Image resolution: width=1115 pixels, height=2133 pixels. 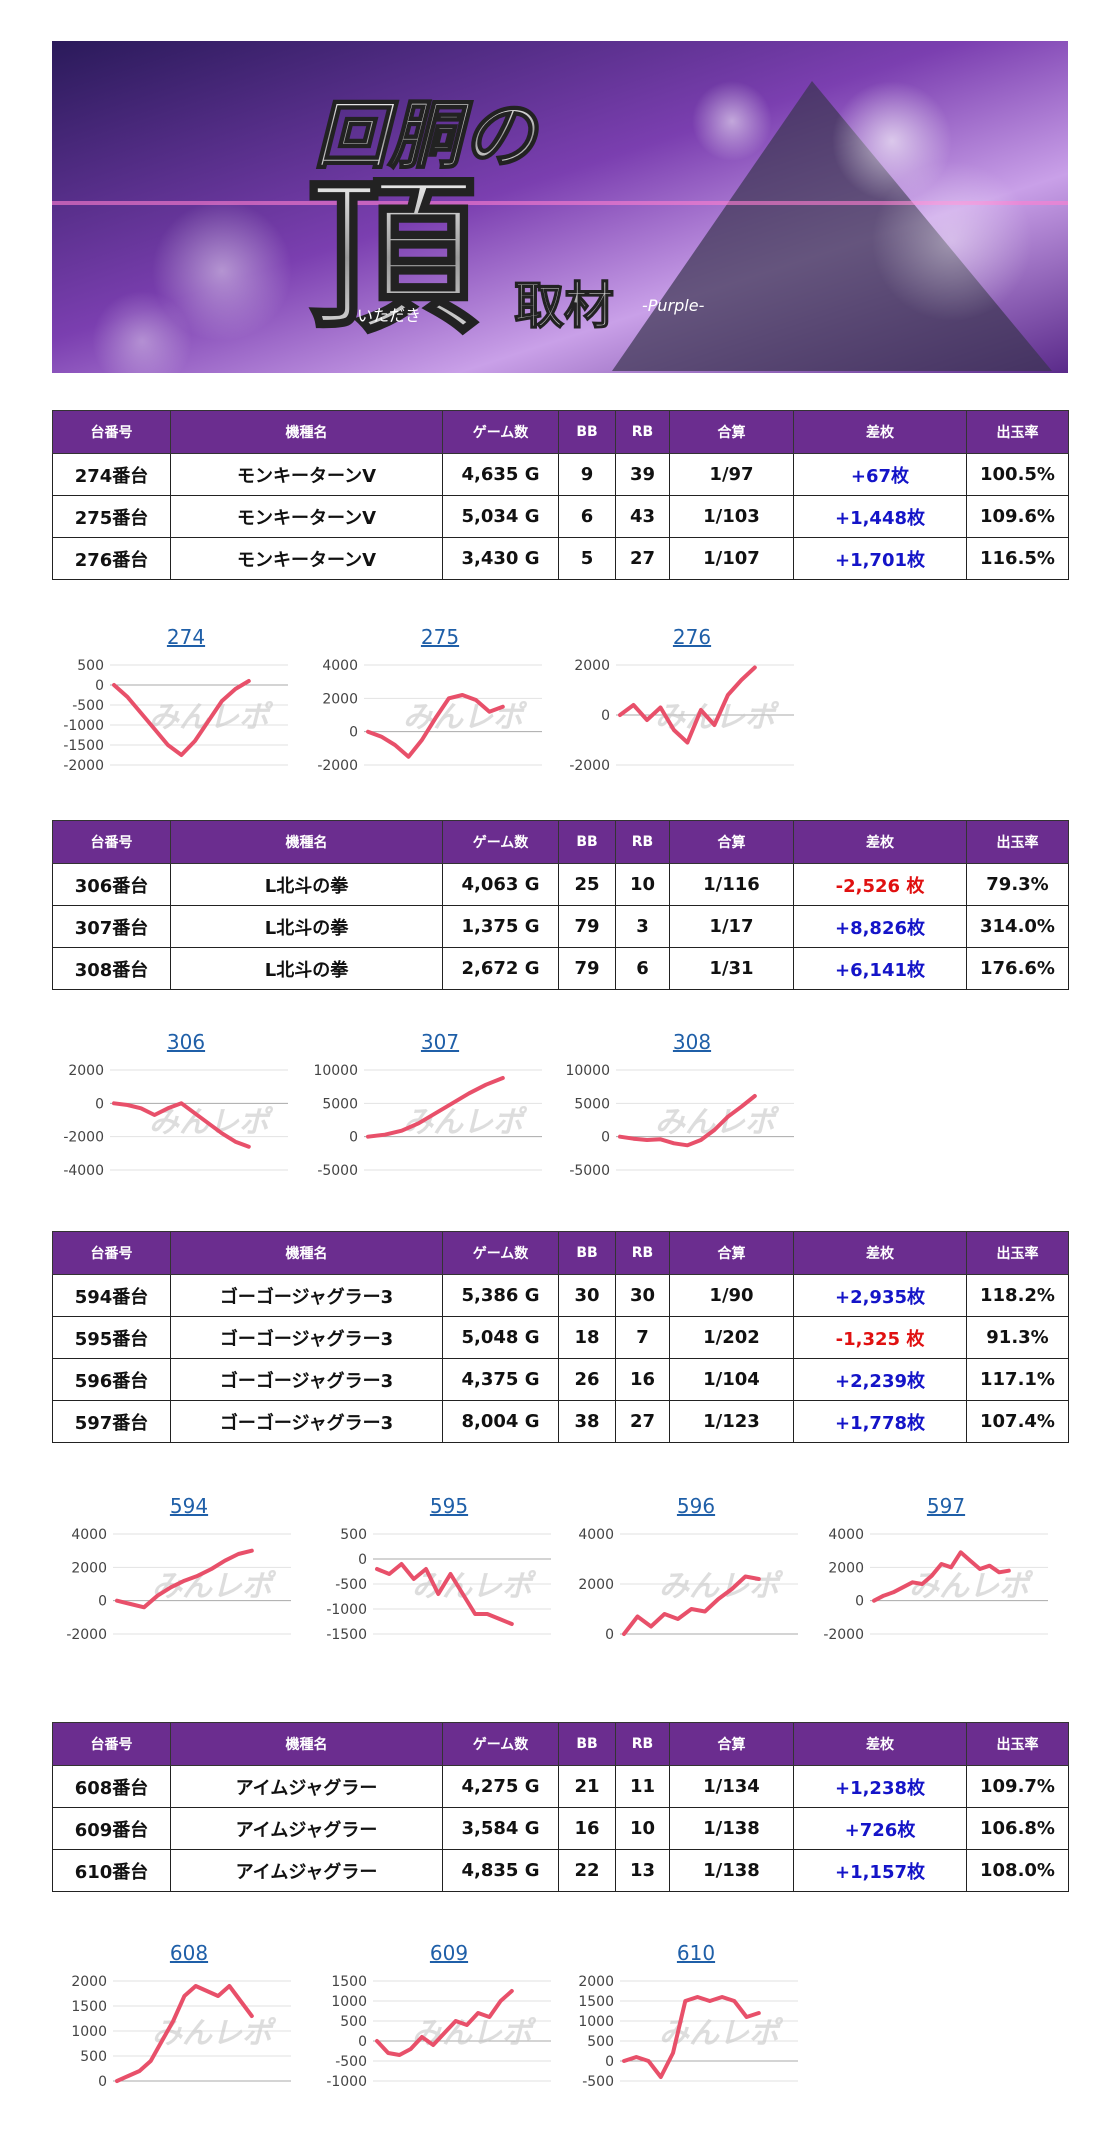 I want to click on table-cell: +1,701枚, so click(x=880, y=558).